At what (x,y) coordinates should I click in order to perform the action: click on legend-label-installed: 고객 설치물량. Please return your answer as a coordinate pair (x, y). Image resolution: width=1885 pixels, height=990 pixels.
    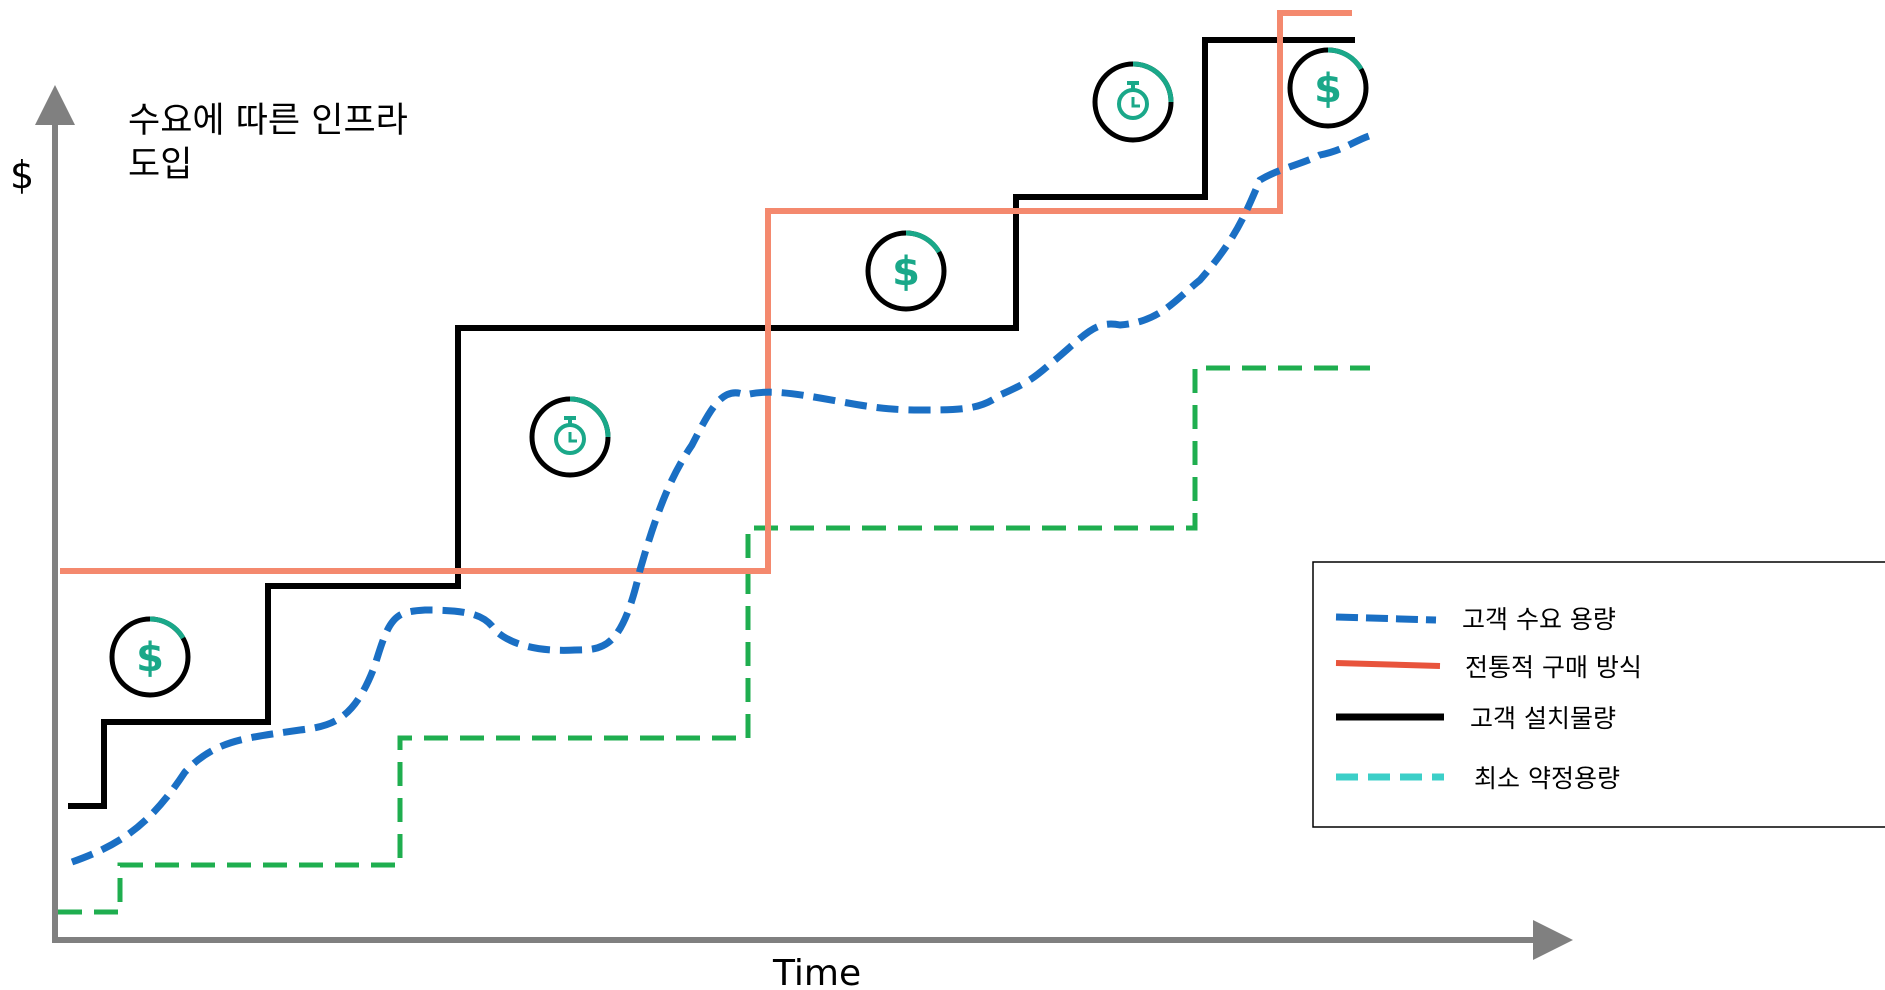
    Looking at the image, I should click on (1543, 718).